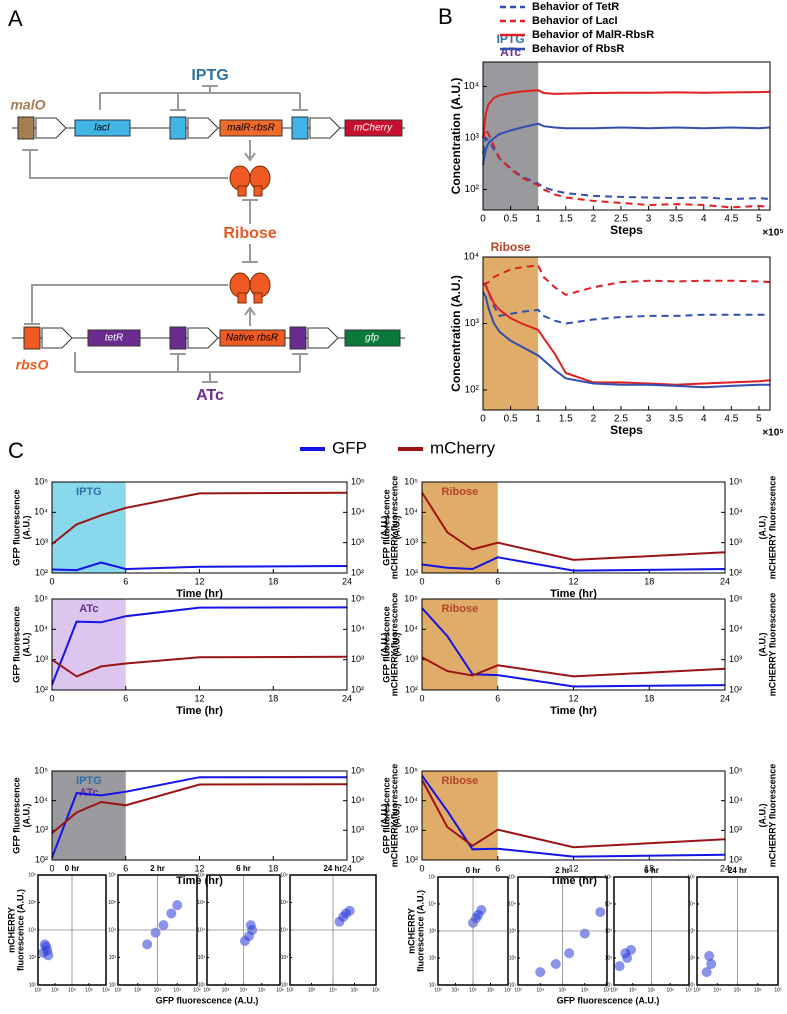 The image size is (787, 1014). Describe the element at coordinates (347, 581) in the screenshot. I see `x-tick-label: 24` at that location.